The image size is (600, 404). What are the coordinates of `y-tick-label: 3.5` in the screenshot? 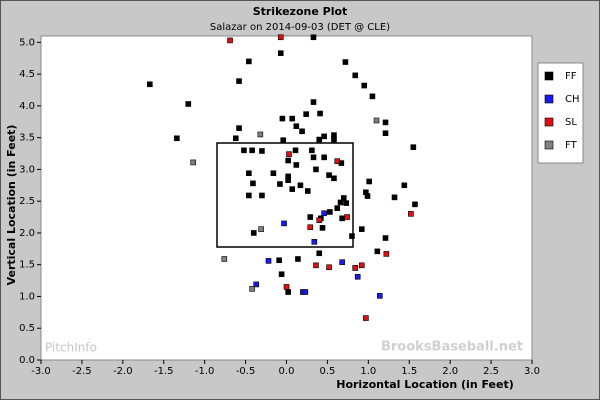 It's located at (27, 138).